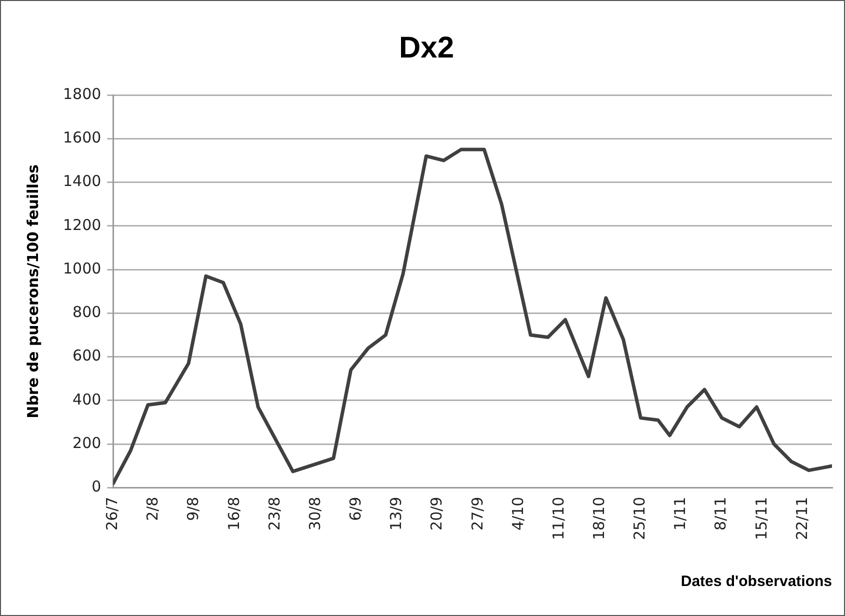 This screenshot has height=616, width=845. What do you see at coordinates (801, 518) in the screenshot?
I see `x-tick-label: 22/11` at bounding box center [801, 518].